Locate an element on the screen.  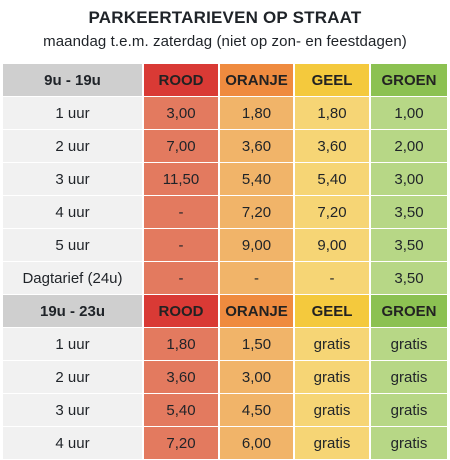
table-row: 2 uur 7,00 3,60 3,60 2,00 is located at coordinates (225, 146).